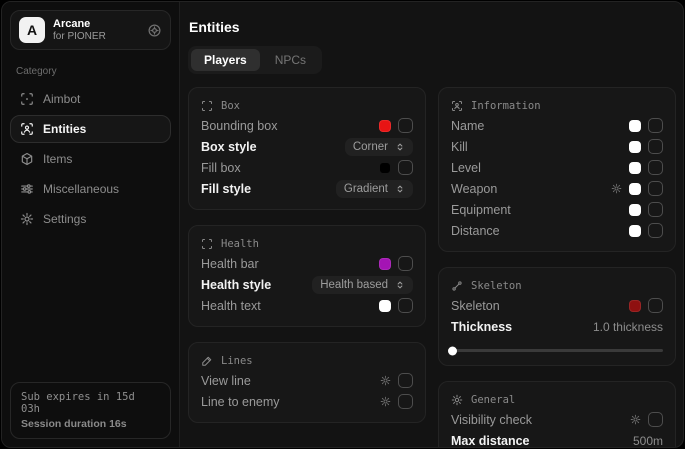 This screenshot has height=449, width=685. What do you see at coordinates (307, 125) in the screenshot?
I see `row-bounding-box: Bounding box` at bounding box center [307, 125].